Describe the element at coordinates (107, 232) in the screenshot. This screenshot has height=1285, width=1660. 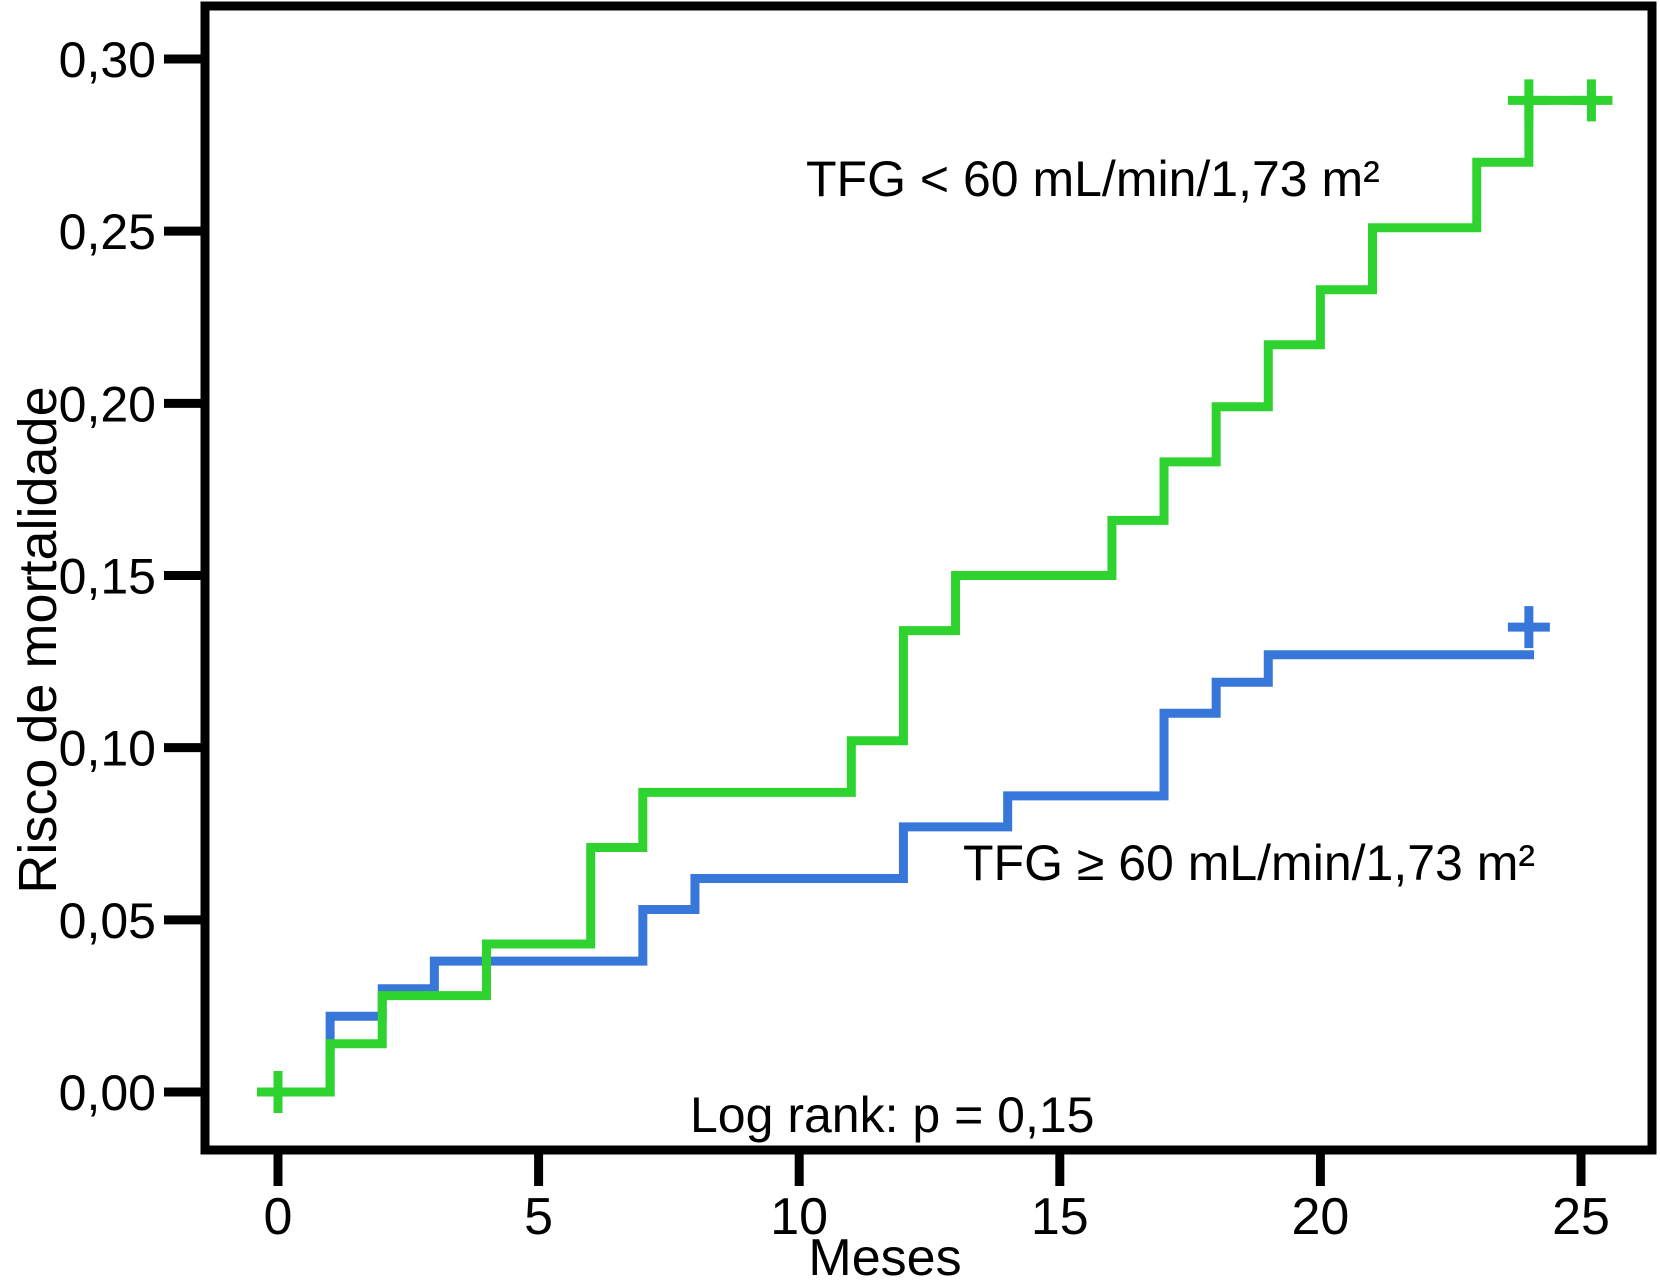
I see `y-tick-label: 0,25` at that location.